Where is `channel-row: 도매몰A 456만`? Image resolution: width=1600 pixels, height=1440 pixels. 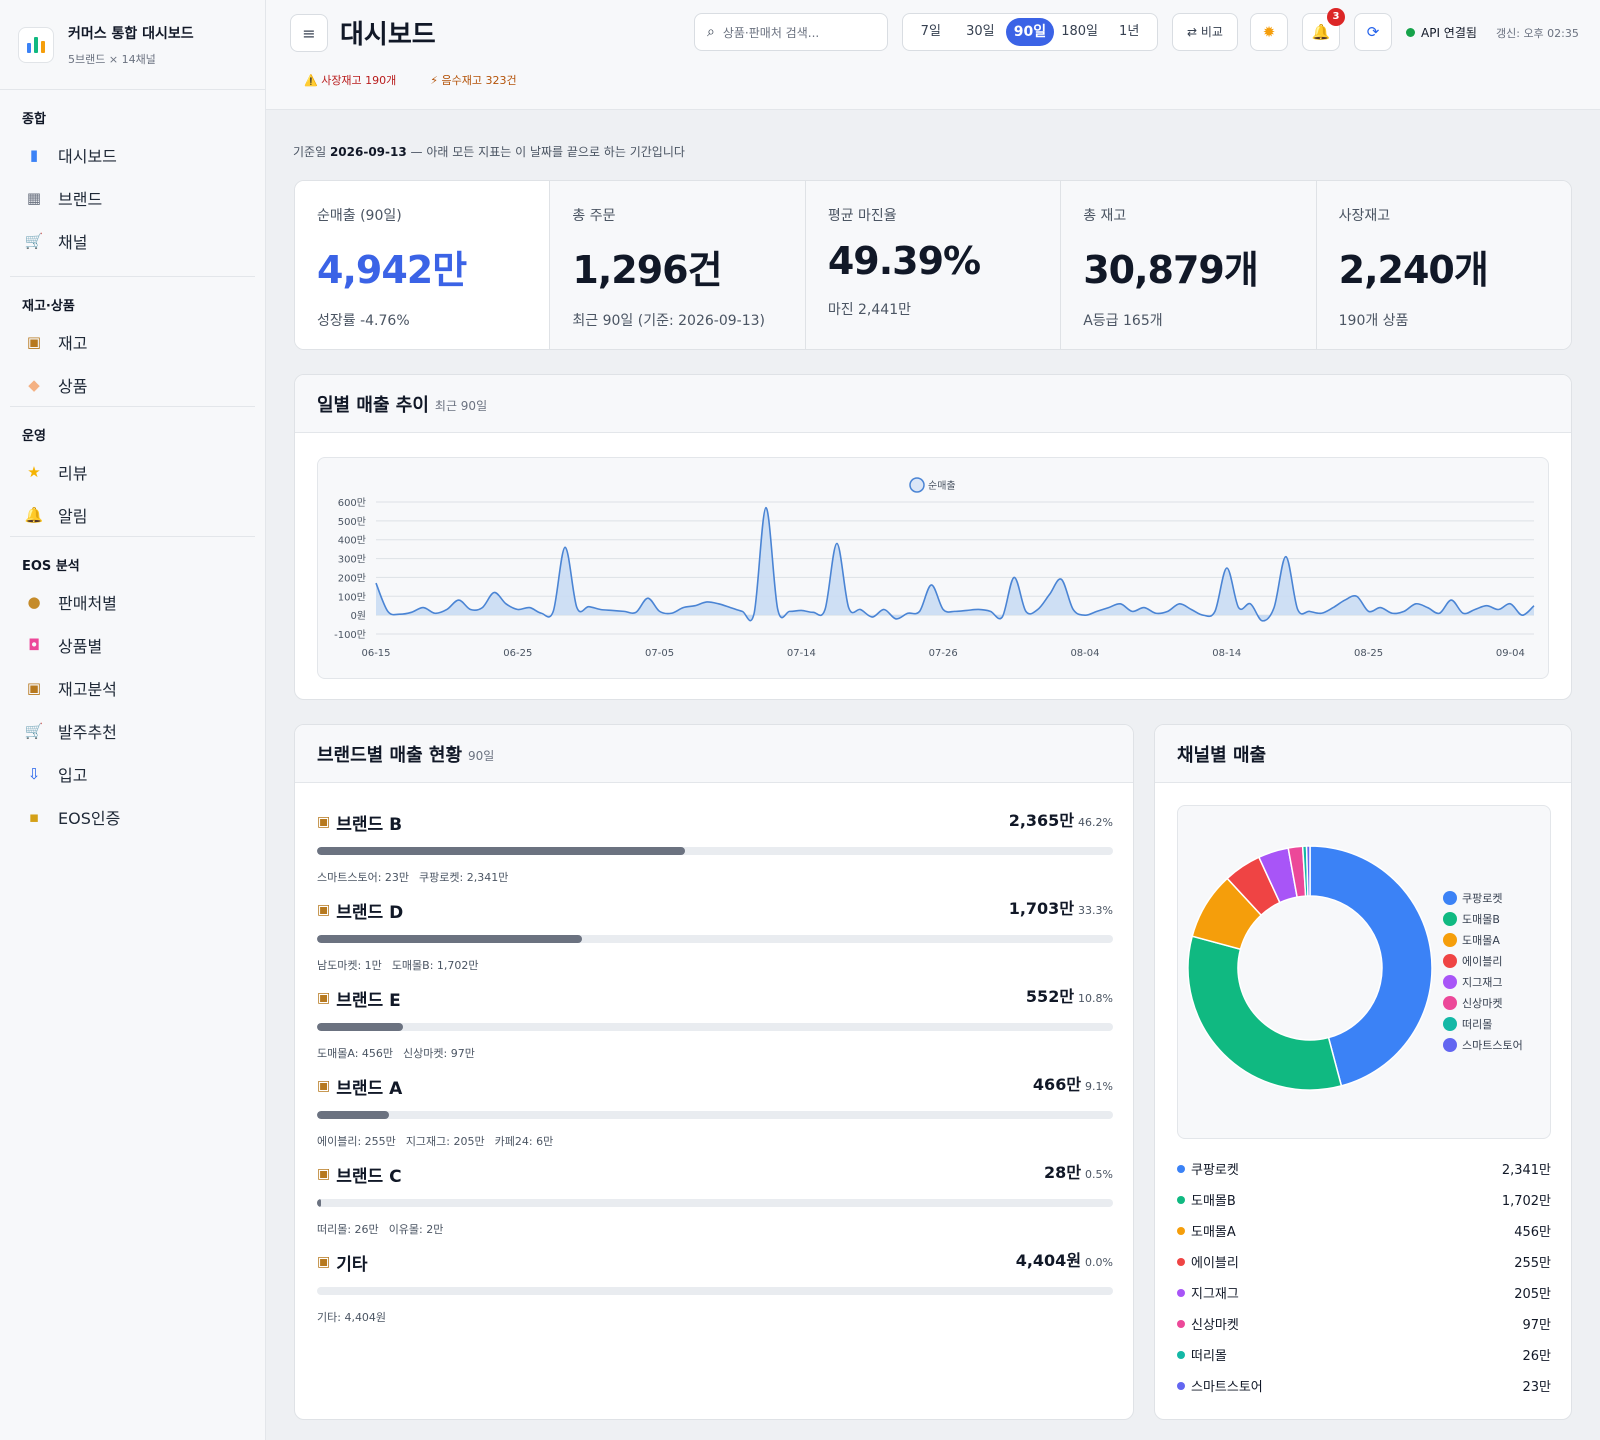
channel-row: 도매몰A 456만 is located at coordinates (1364, 1230).